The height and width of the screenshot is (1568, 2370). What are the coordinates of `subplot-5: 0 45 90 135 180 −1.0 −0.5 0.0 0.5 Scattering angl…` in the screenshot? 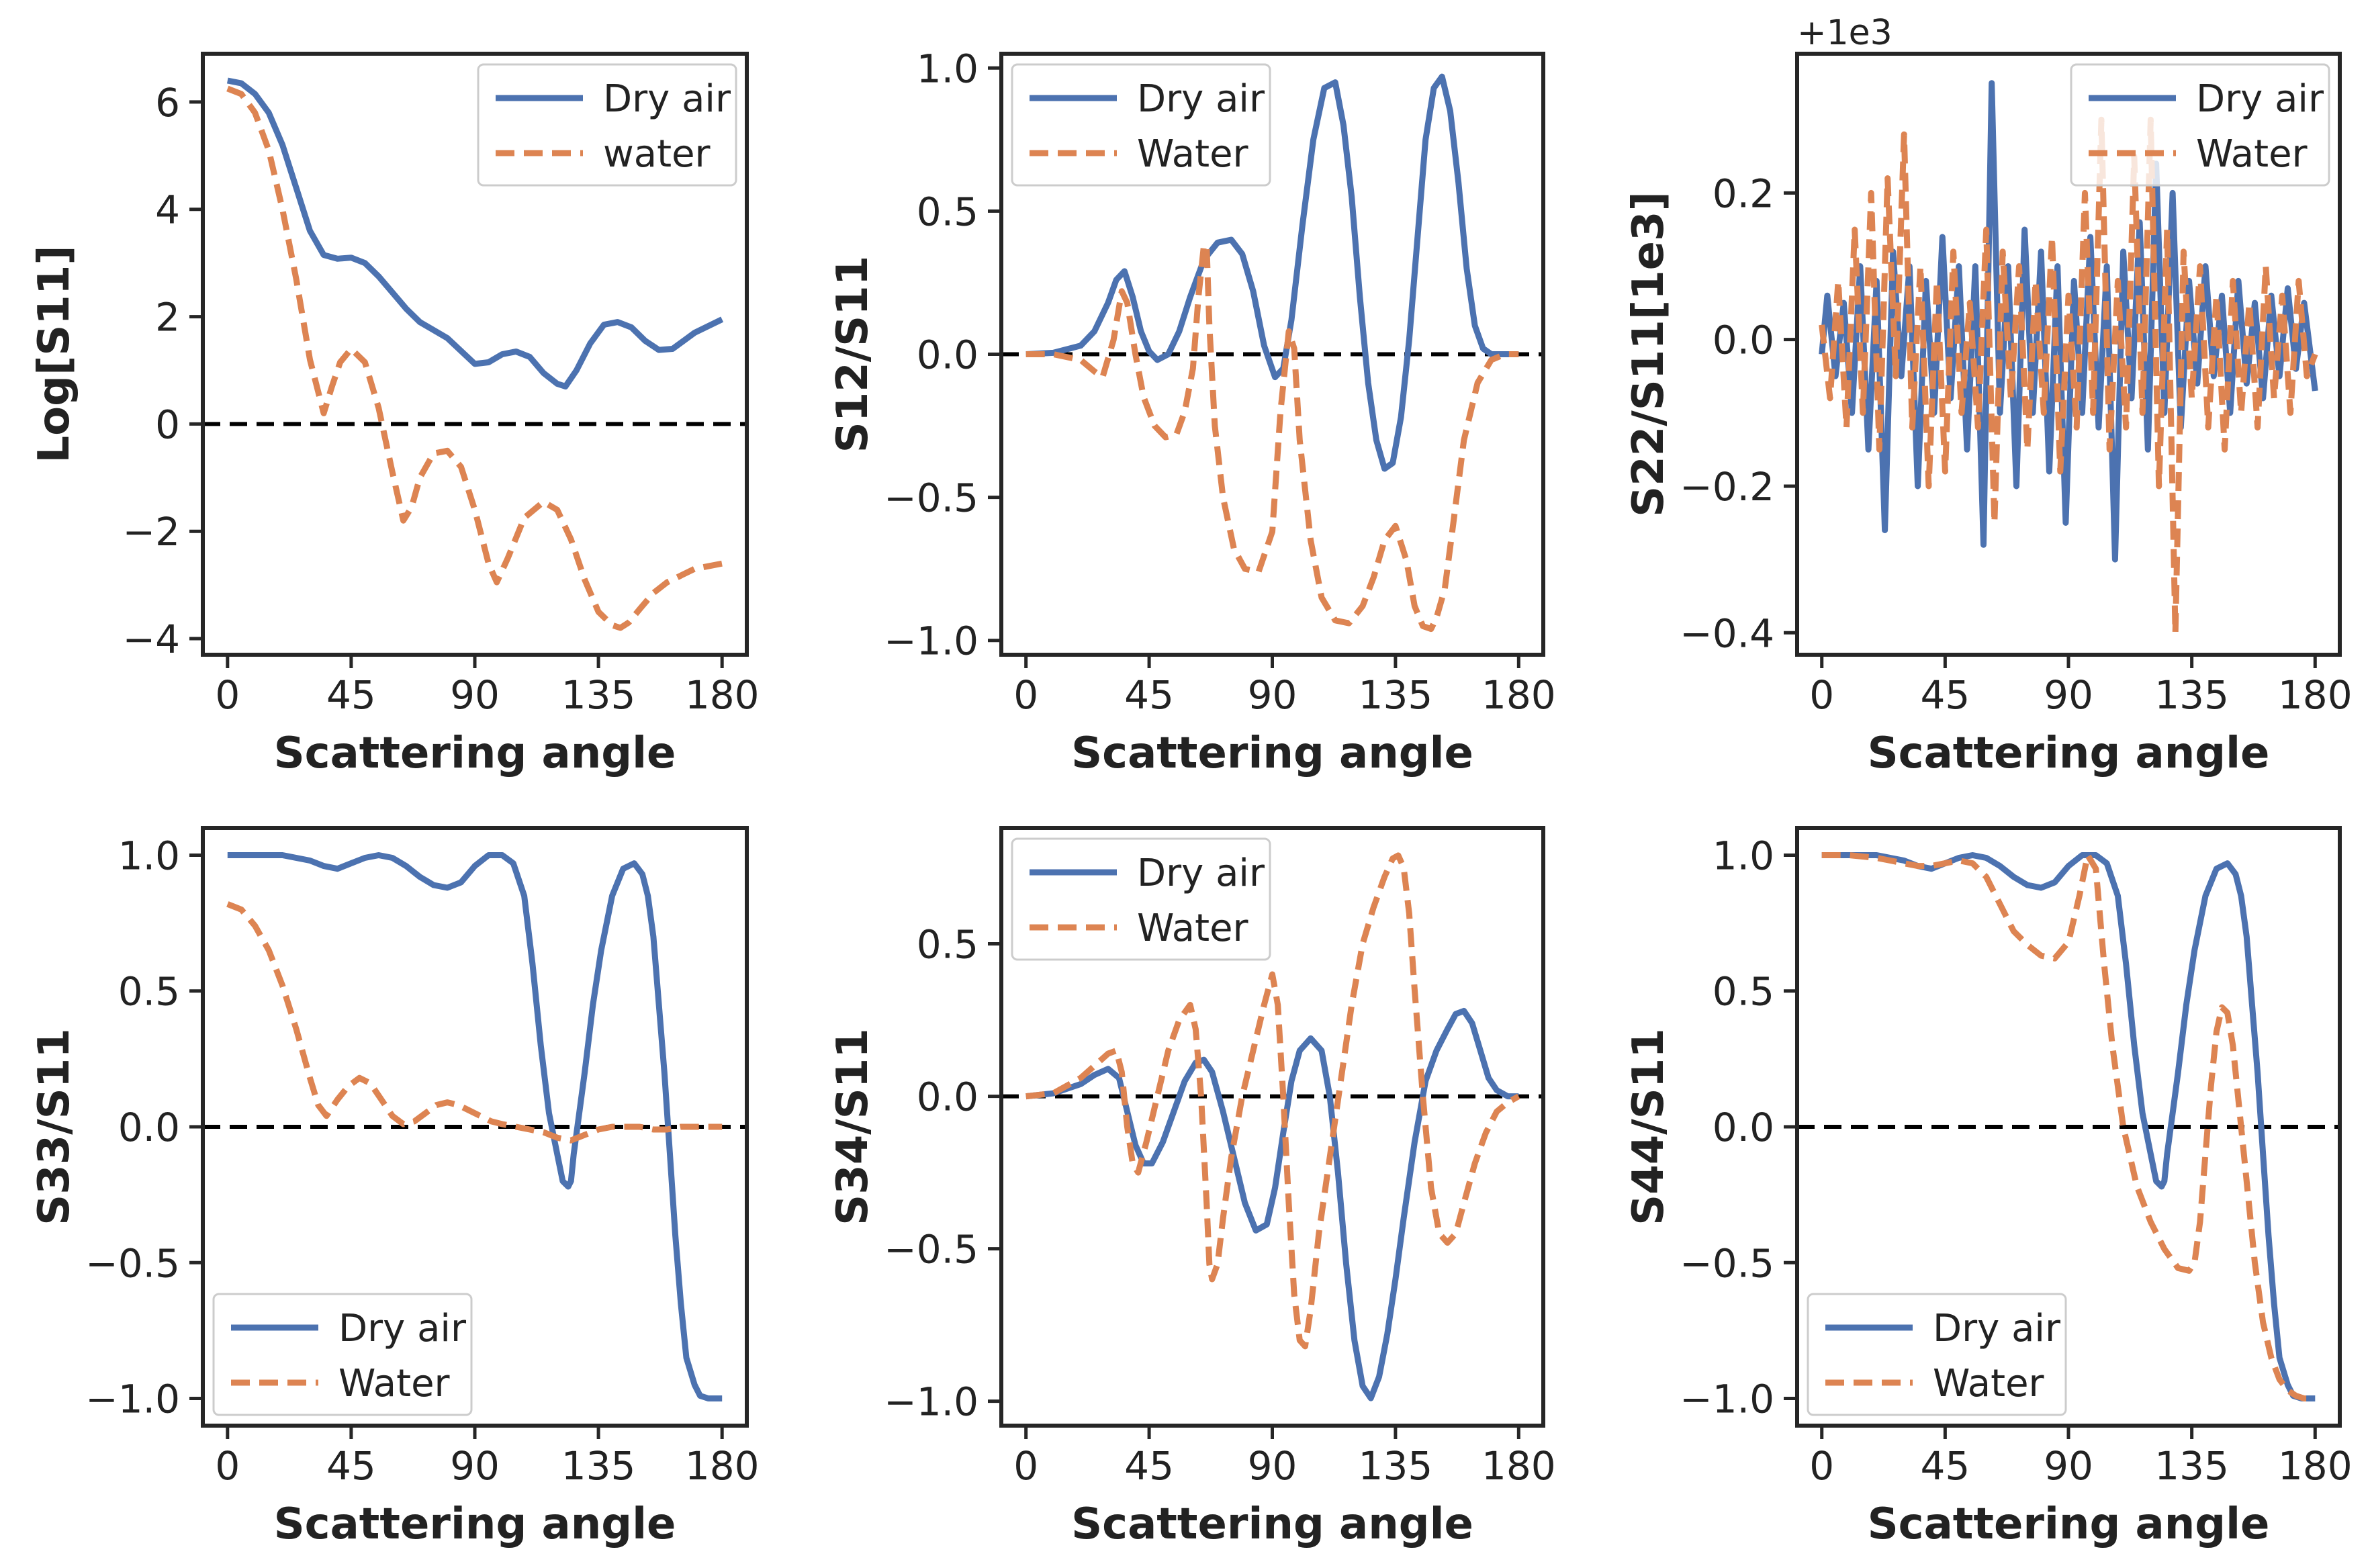 It's located at (1192, 1187).